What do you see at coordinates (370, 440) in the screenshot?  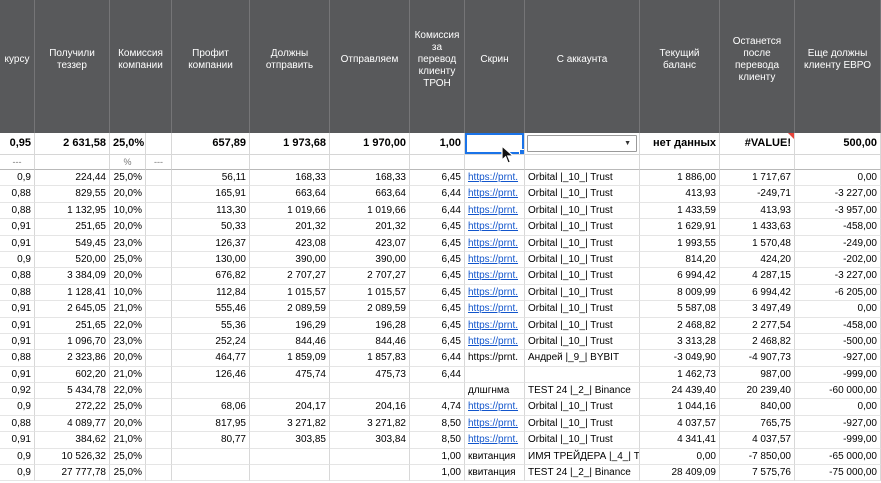 I see `cell-sending: 303,84` at bounding box center [370, 440].